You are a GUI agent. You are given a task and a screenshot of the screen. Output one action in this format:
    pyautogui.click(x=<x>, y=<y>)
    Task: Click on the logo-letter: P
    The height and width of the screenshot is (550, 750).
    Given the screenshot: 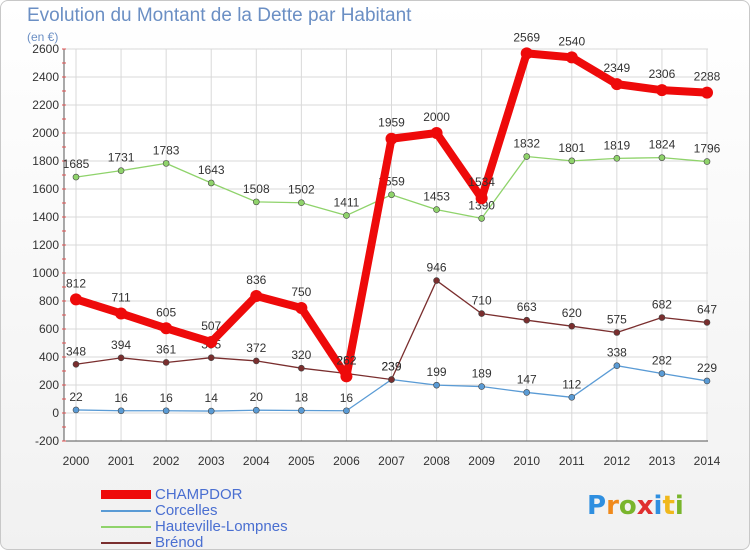 What is the action you would take?
    pyautogui.click(x=597, y=506)
    